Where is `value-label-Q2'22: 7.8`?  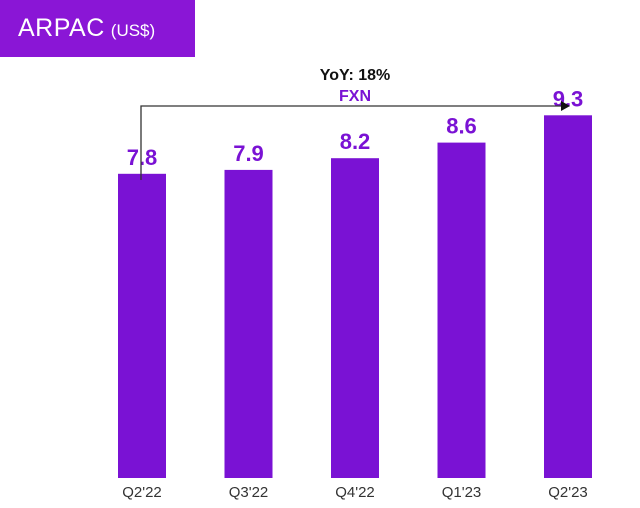 value-label-Q2'22: 7.8 is located at coordinates (142, 157).